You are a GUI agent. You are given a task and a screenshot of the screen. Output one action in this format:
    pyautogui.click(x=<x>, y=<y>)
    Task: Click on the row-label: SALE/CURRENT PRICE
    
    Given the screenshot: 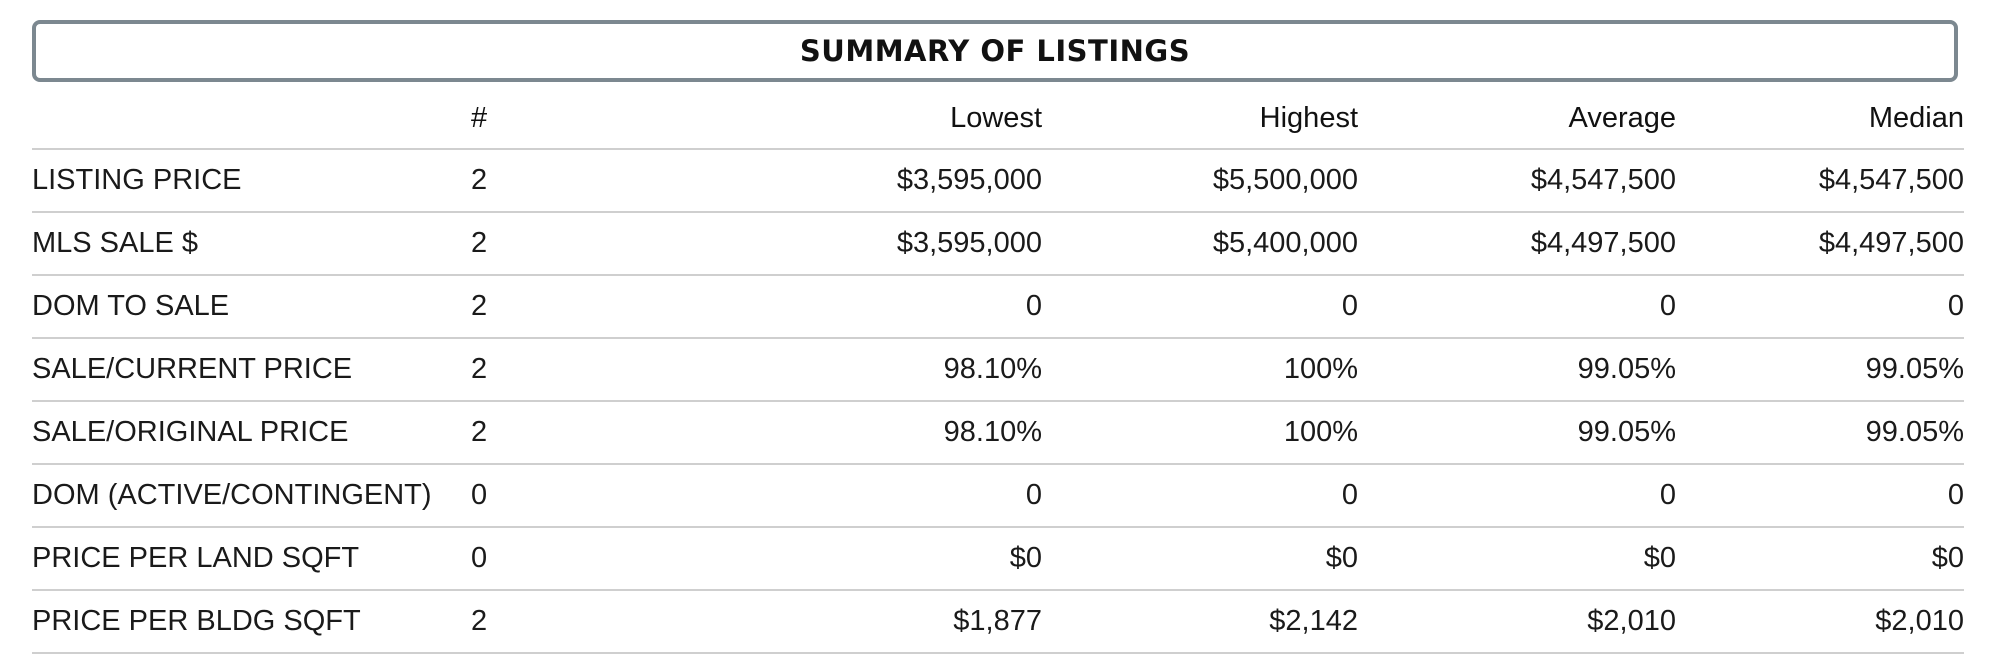 What is the action you would take?
    pyautogui.click(x=251, y=370)
    